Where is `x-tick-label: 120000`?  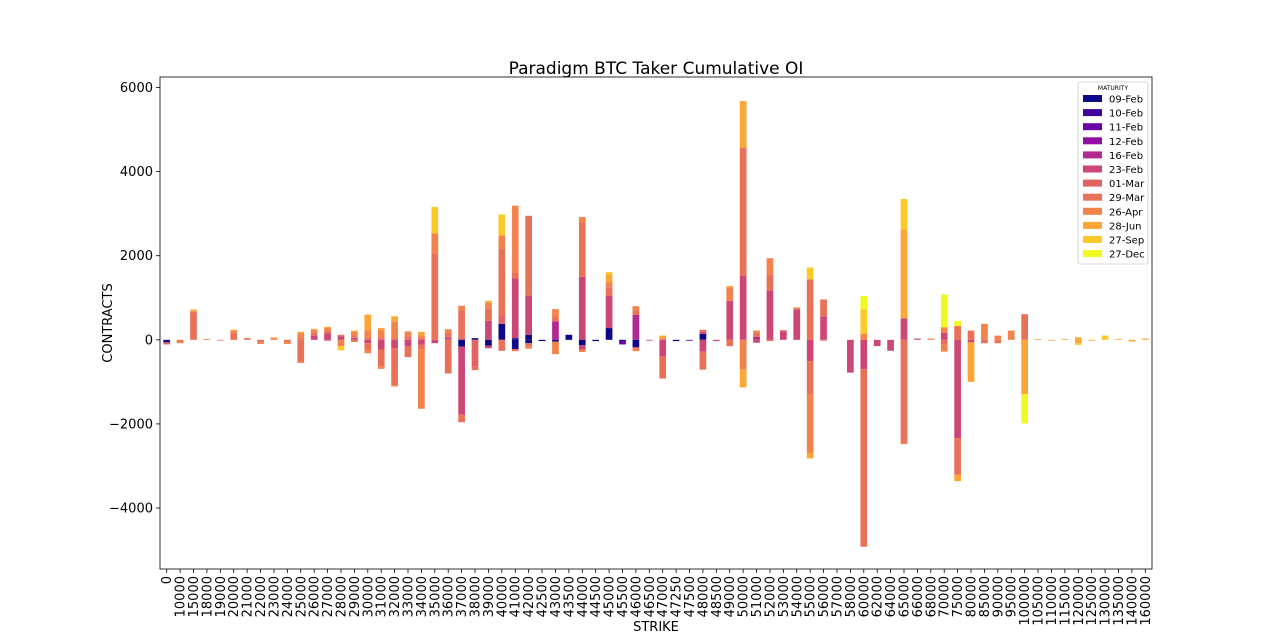 x-tick-label: 120000 is located at coordinates (1079, 601).